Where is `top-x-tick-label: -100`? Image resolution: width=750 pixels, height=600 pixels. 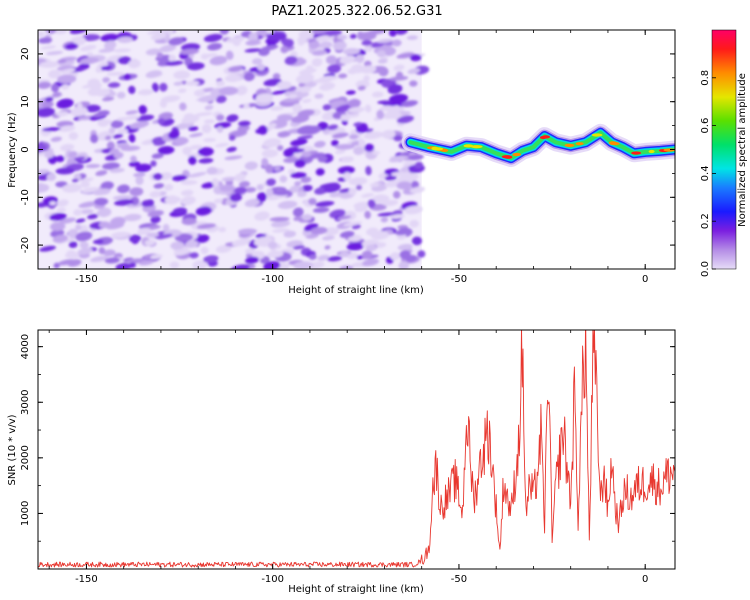
top-x-tick-label: -100 is located at coordinates (272, 279).